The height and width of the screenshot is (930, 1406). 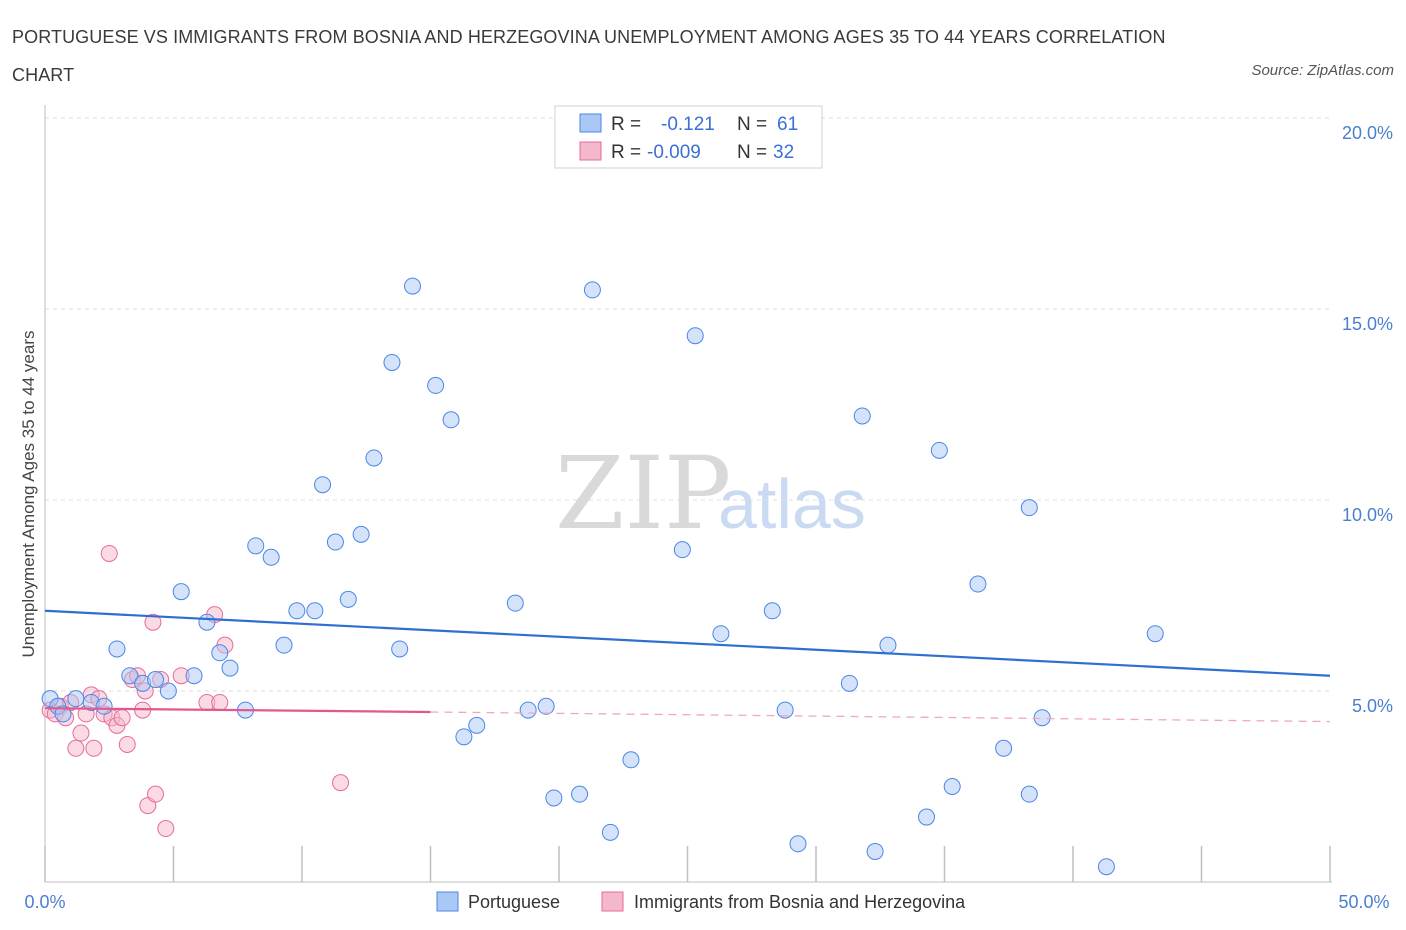 I want to click on legend-n-label-2: N =, so click(x=752, y=152).